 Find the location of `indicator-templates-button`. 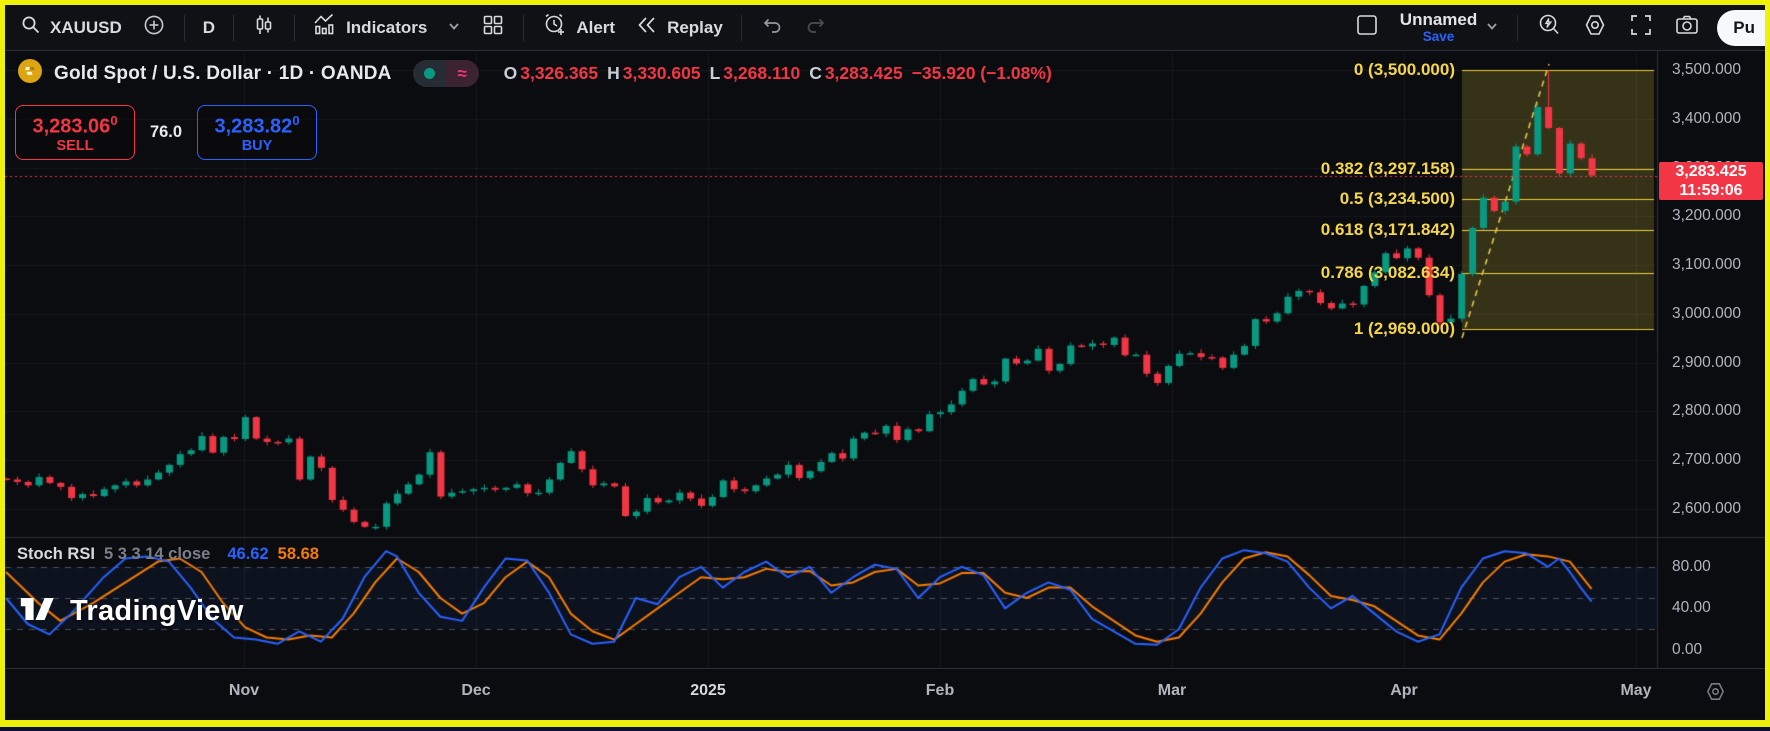

indicator-templates-button is located at coordinates (454, 28).